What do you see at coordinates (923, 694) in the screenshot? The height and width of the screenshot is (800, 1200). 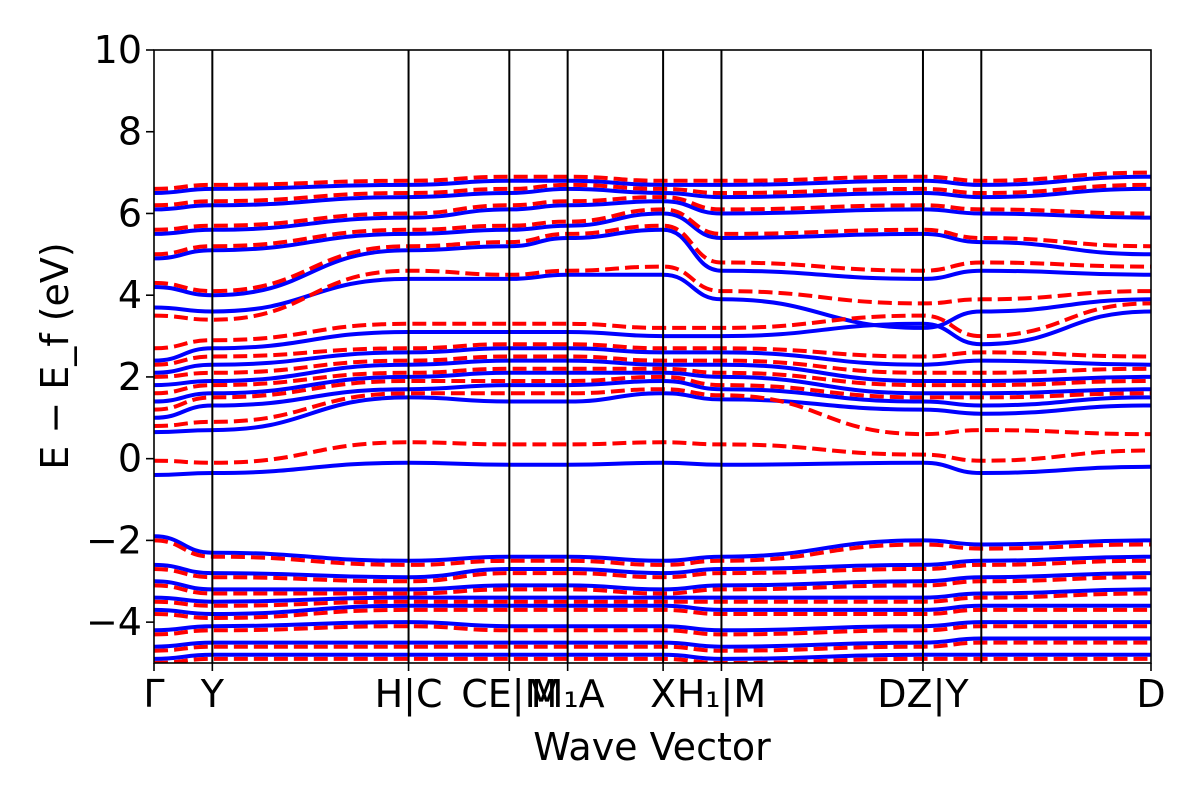 I see `x-tick-label: DZ|Y` at bounding box center [923, 694].